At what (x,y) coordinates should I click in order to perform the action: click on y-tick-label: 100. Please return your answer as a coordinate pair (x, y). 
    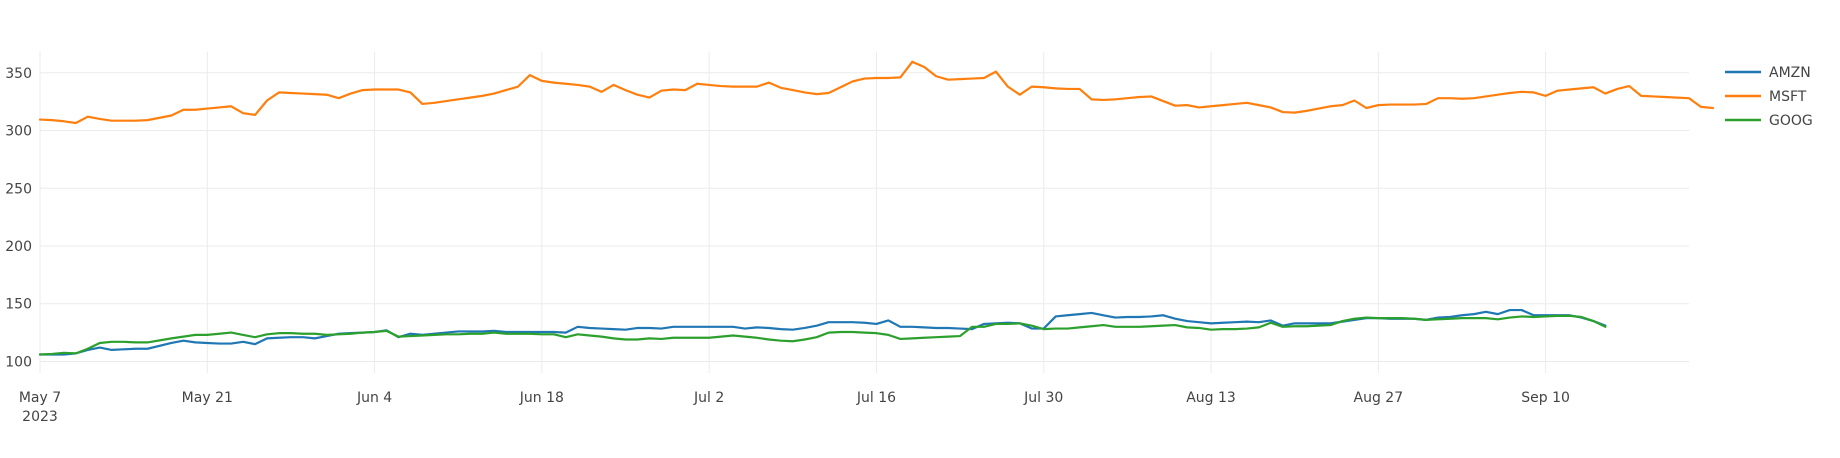
    Looking at the image, I should click on (18, 362).